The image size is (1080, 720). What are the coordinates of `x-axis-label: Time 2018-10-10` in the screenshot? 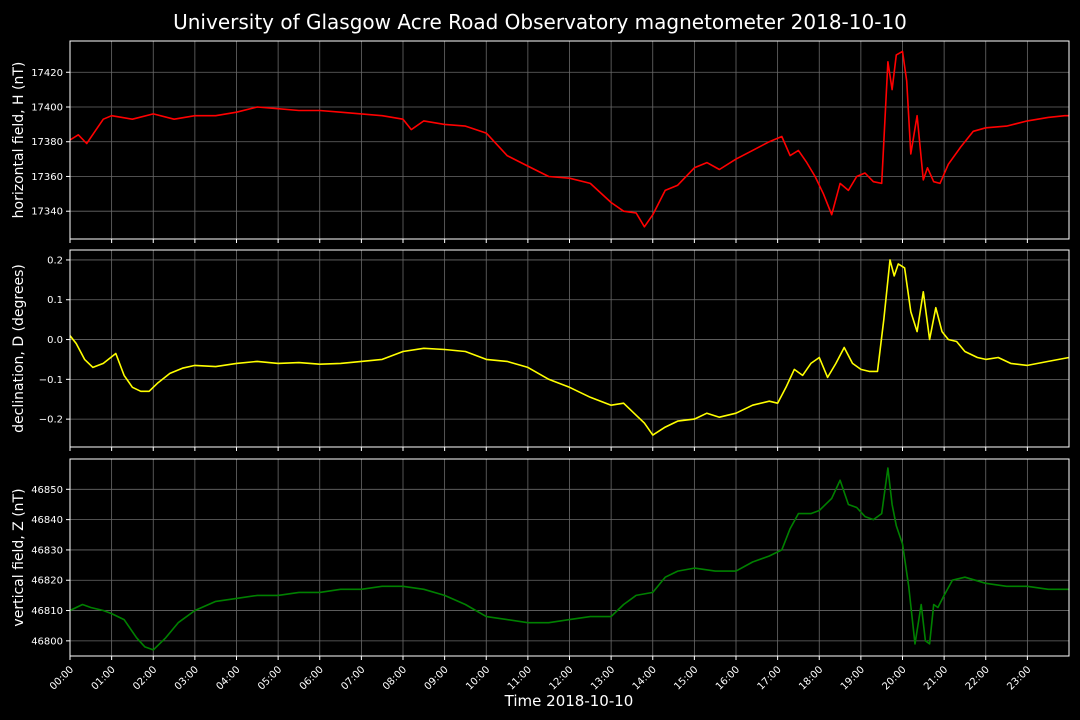 It's located at (569, 701).